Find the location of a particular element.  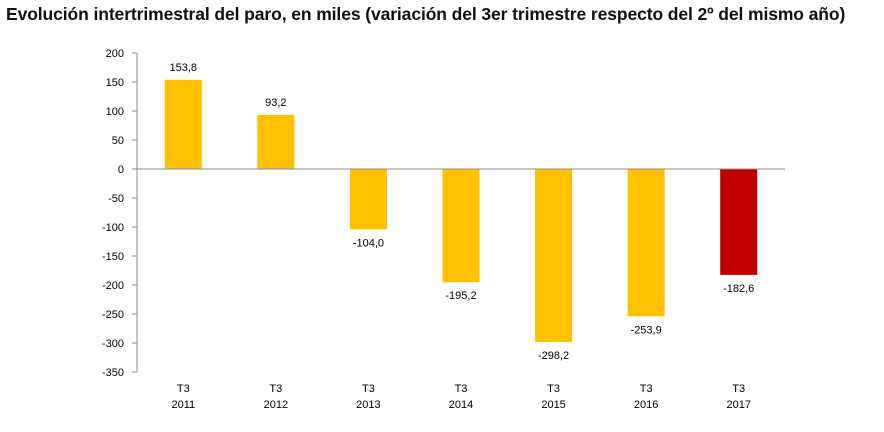

x-tick-label: 2011 is located at coordinates (183, 405).